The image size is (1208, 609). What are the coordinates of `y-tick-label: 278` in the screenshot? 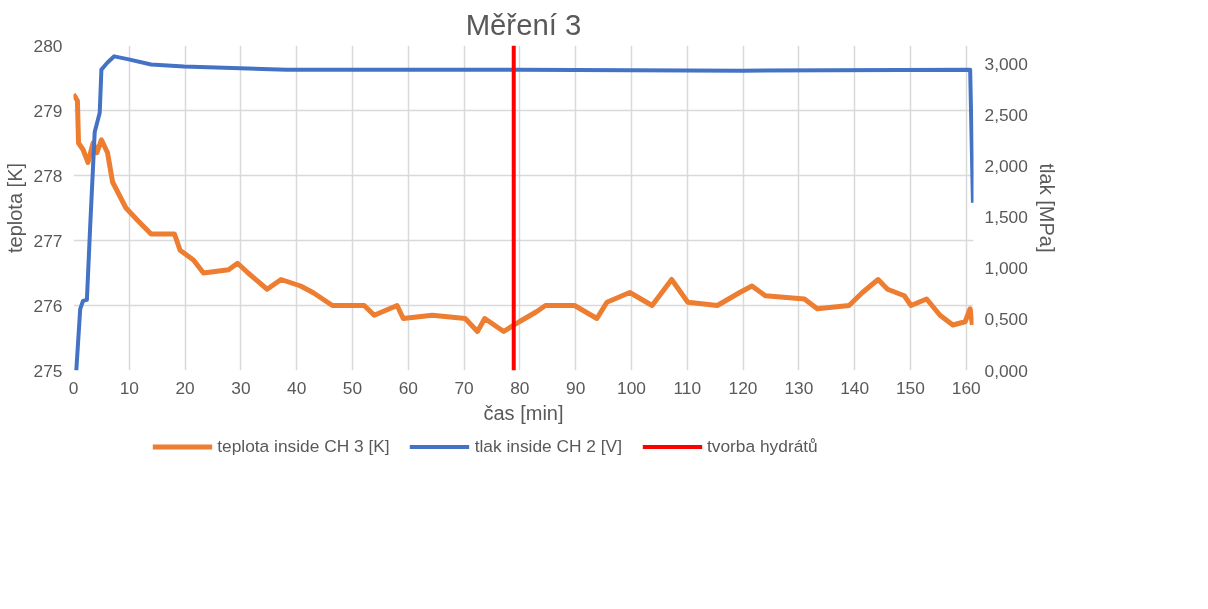 It's located at (48, 175).